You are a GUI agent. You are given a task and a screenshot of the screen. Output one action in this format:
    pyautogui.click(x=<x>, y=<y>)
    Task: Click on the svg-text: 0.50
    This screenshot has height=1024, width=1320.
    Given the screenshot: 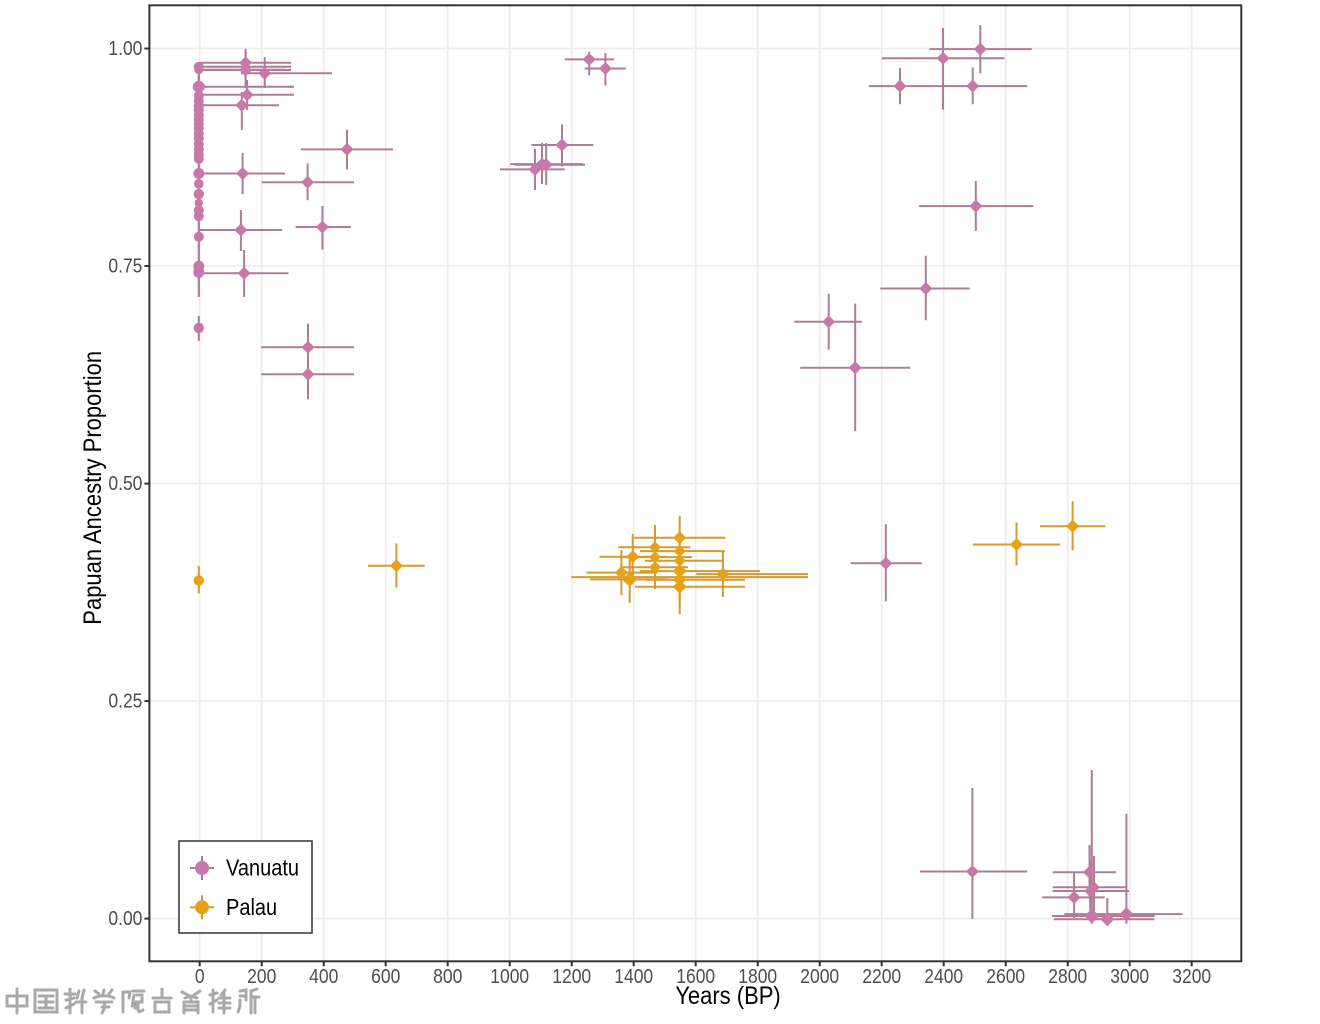 What is the action you would take?
    pyautogui.click(x=125, y=483)
    